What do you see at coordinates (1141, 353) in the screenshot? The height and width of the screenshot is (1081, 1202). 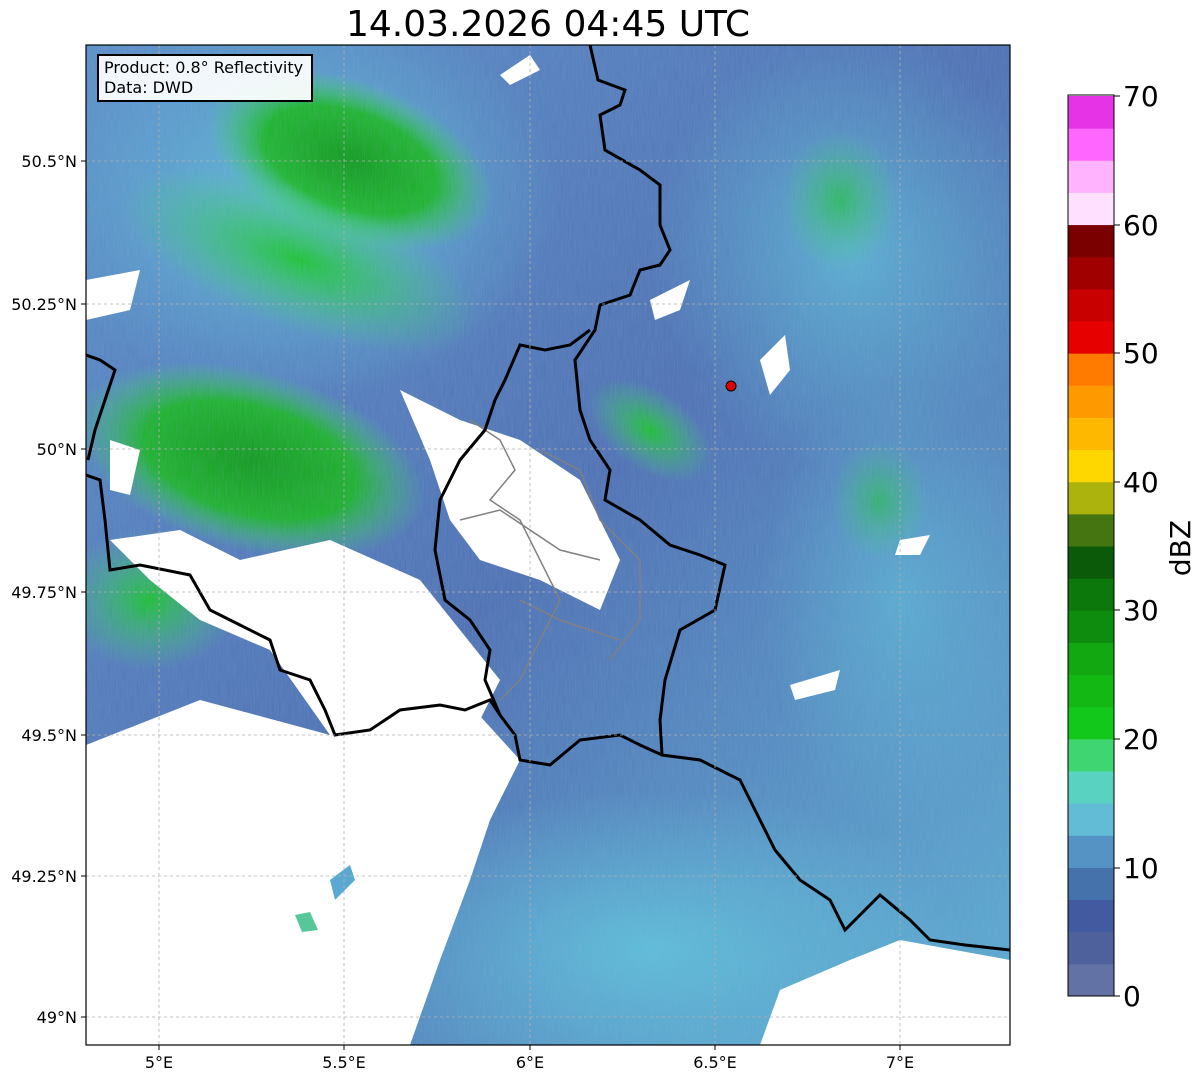 I see `colorbar-tick-label: 50` at bounding box center [1141, 353].